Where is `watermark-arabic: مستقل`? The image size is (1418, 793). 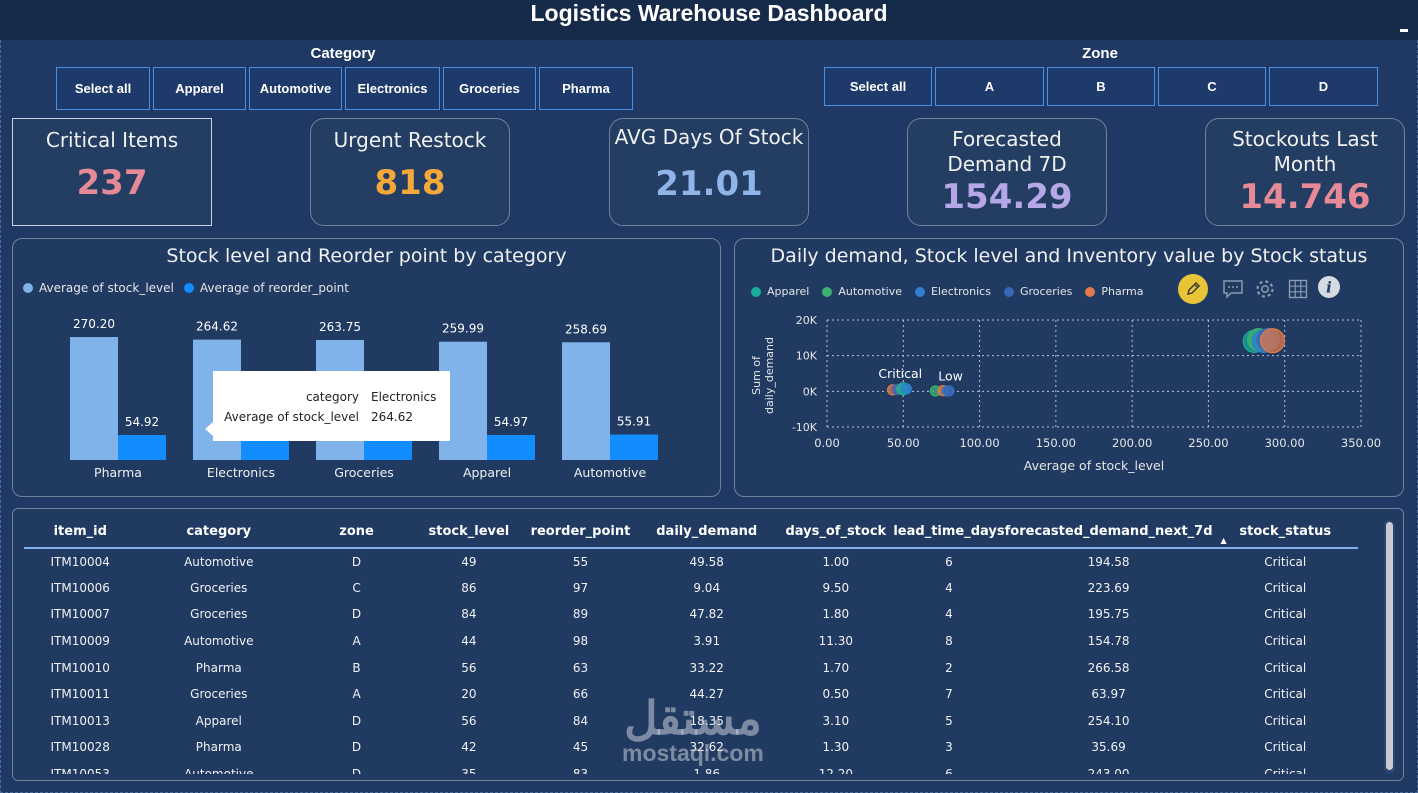 watermark-arabic: مستقل is located at coordinates (693, 718).